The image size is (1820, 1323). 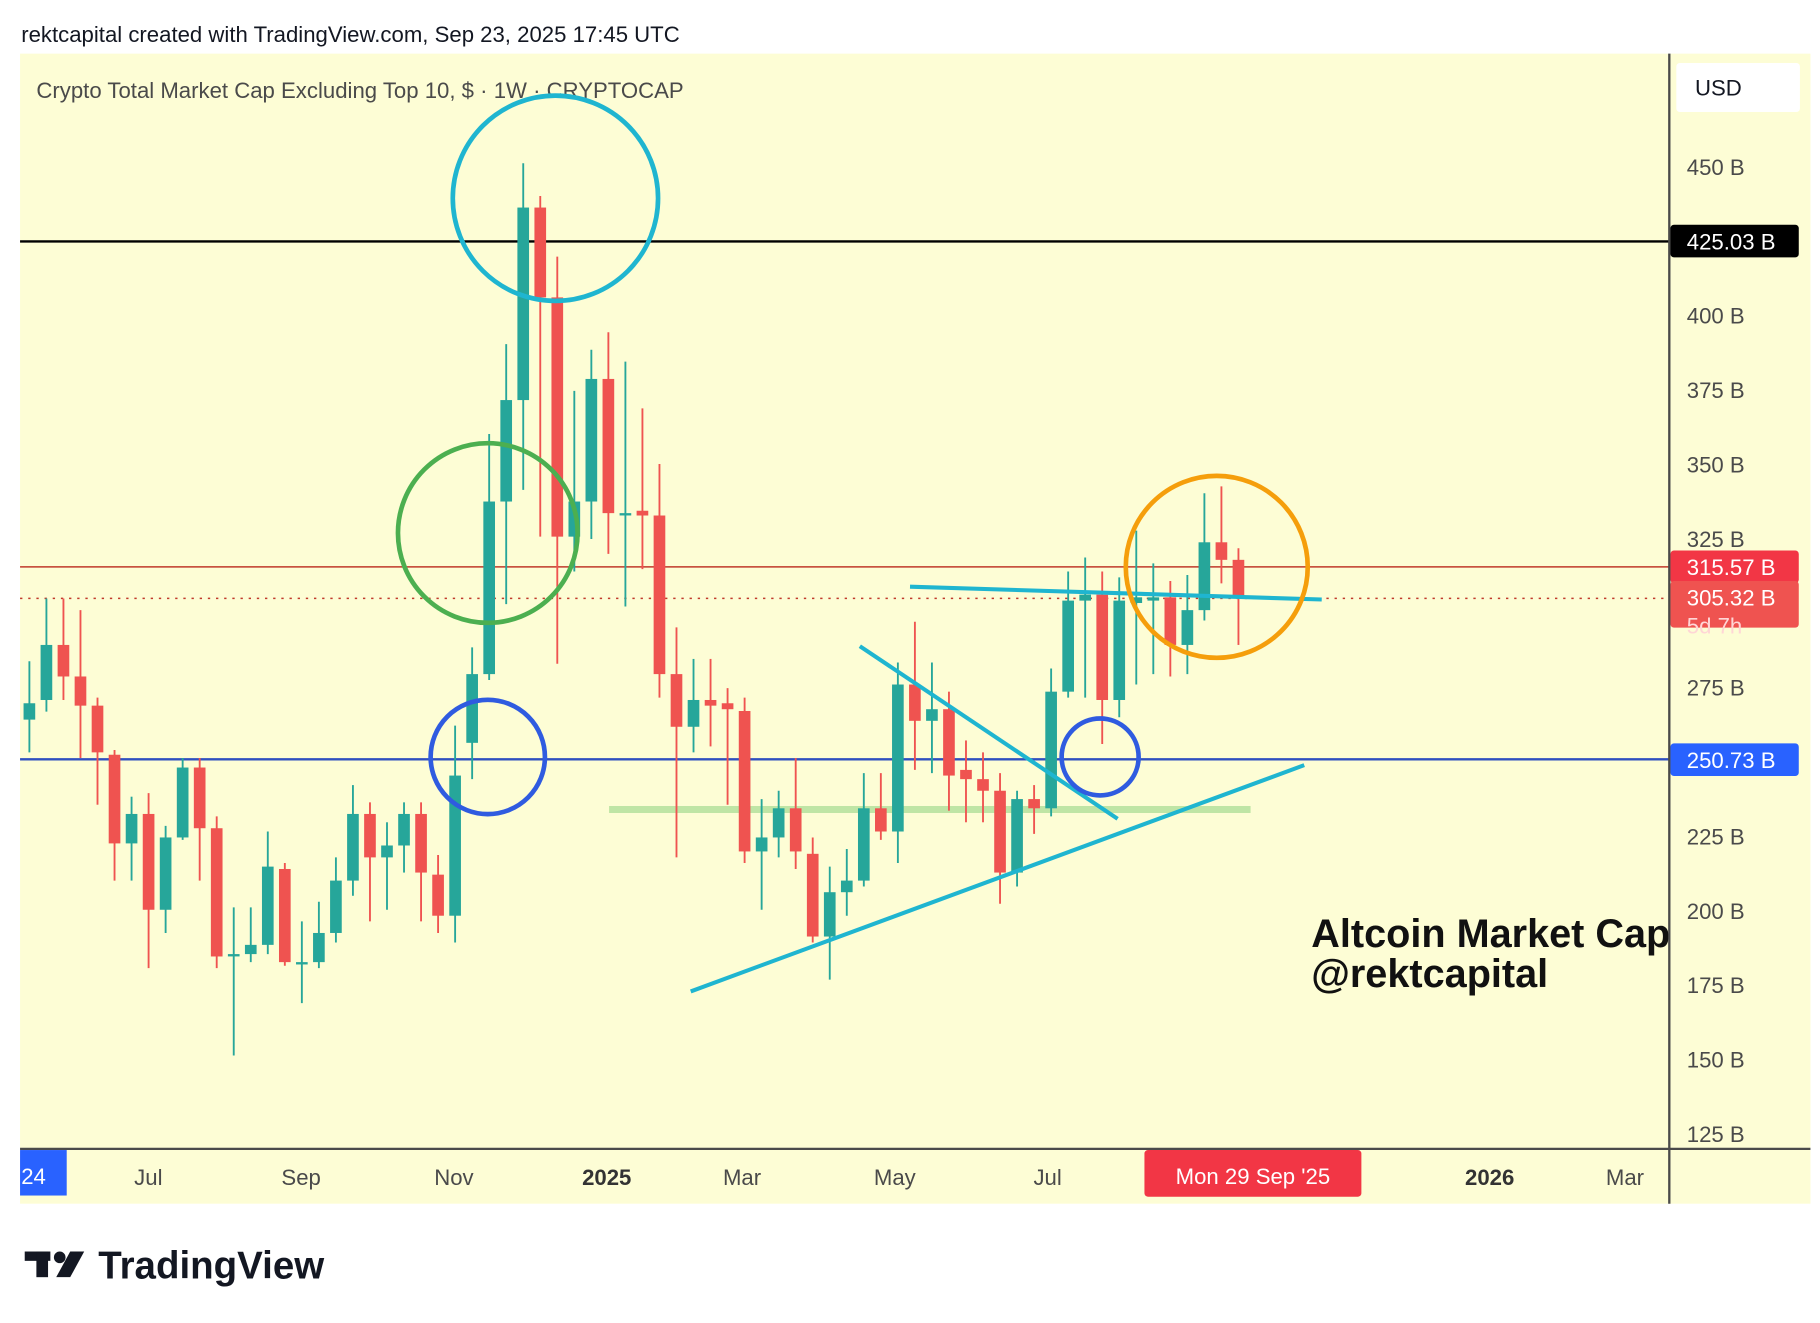 What do you see at coordinates (1100, 757) in the screenshot?
I see `blue-circle-retest` at bounding box center [1100, 757].